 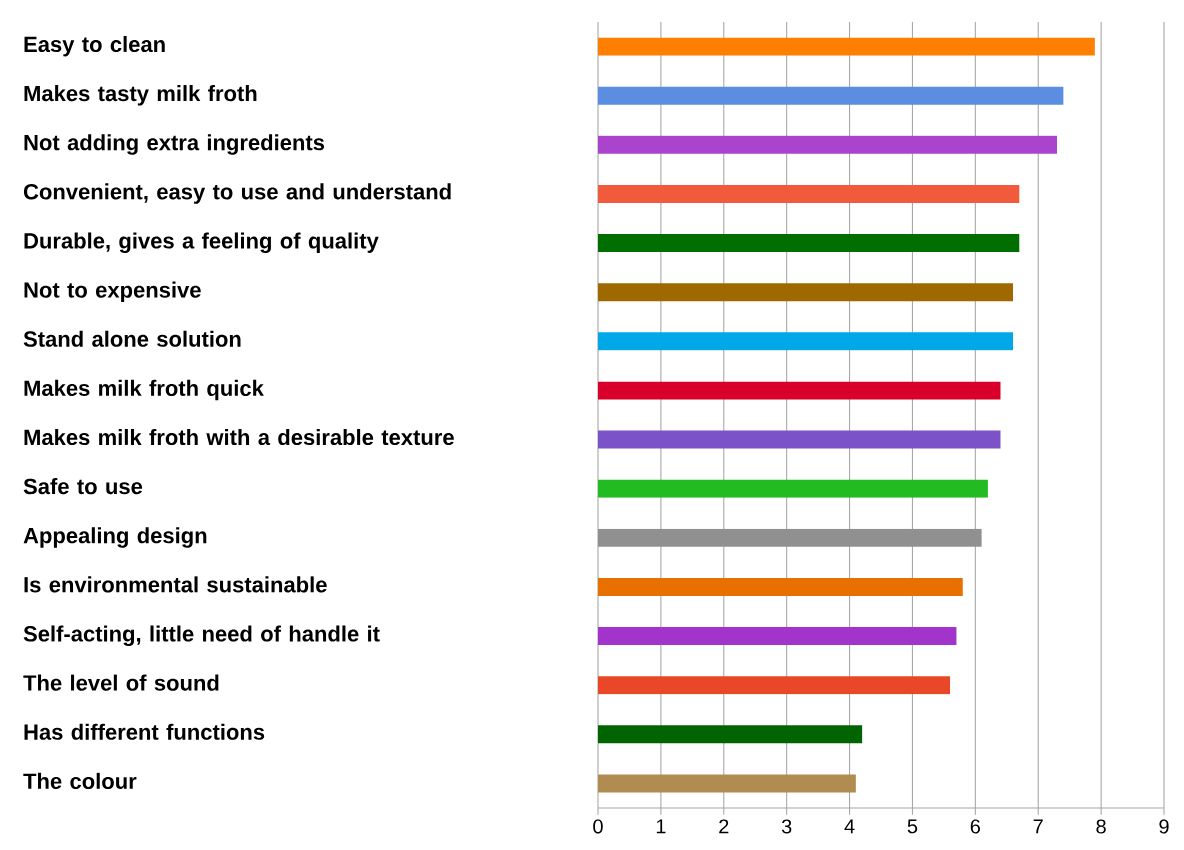 What do you see at coordinates (132, 338) in the screenshot?
I see `y-tick-label: Stand alone solution` at bounding box center [132, 338].